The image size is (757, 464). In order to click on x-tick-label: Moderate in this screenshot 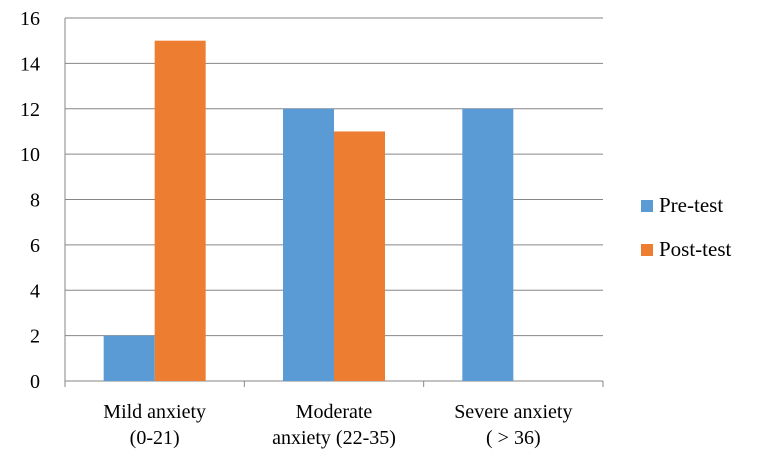, I will do `click(334, 412)`.